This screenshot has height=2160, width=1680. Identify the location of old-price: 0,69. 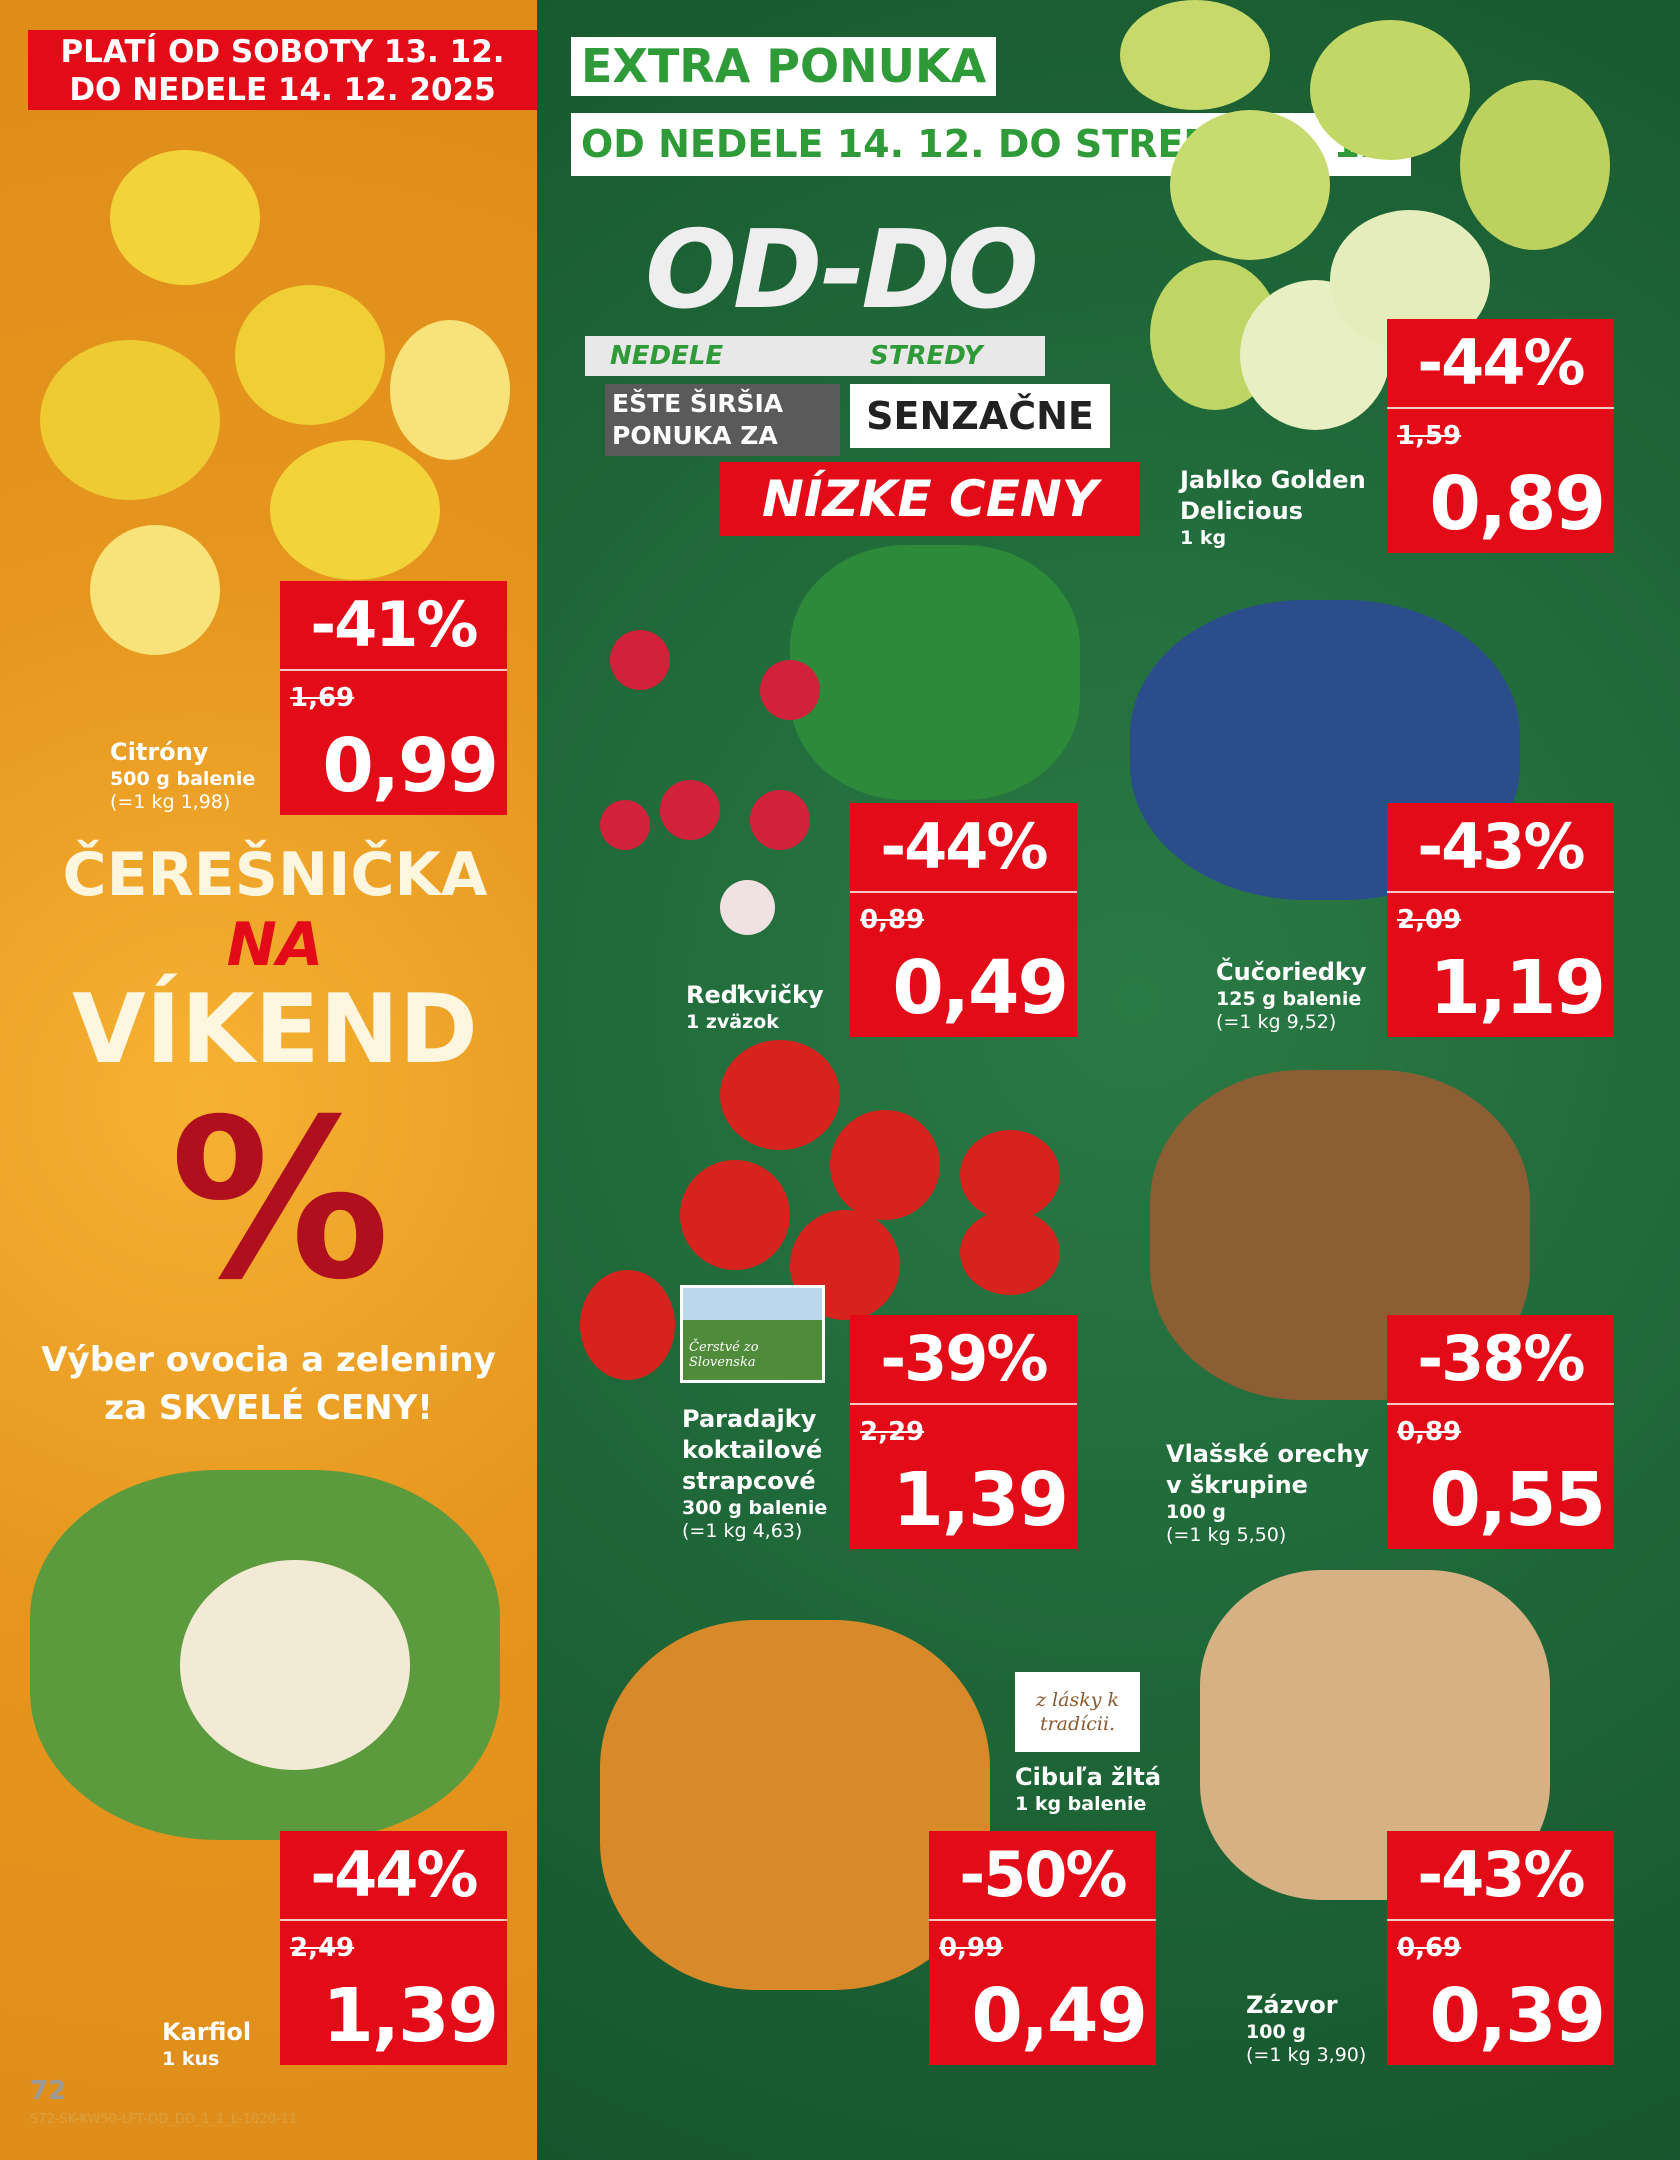
(1429, 1948).